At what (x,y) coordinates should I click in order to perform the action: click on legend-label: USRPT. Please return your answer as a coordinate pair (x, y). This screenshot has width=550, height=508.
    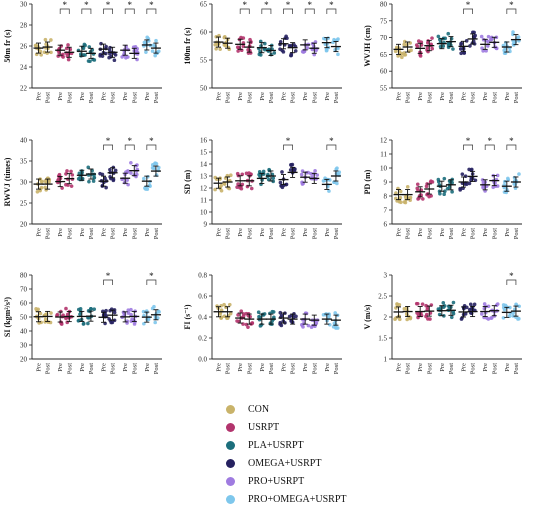
    Looking at the image, I should click on (264, 427).